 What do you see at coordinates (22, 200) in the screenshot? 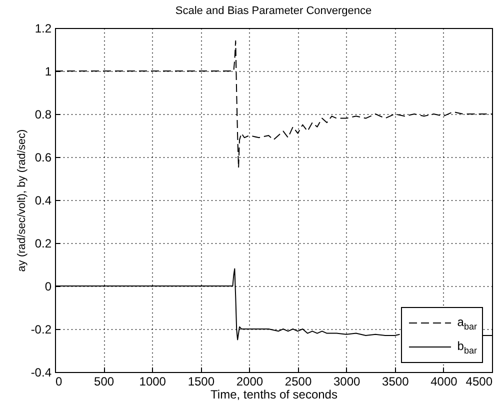
I see `y-axis-title: ay (rad/sec/volt), by (rad/sec)` at bounding box center [22, 200].